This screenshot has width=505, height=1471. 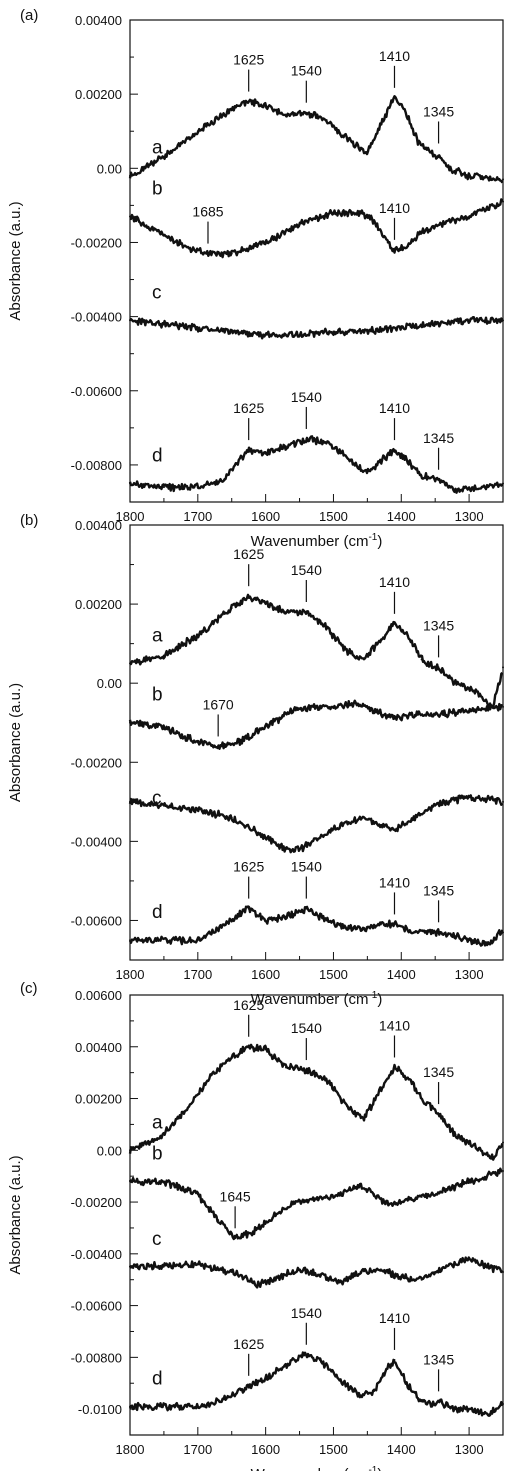 I want to click on peak-label: 1645, so click(x=235, y=1196).